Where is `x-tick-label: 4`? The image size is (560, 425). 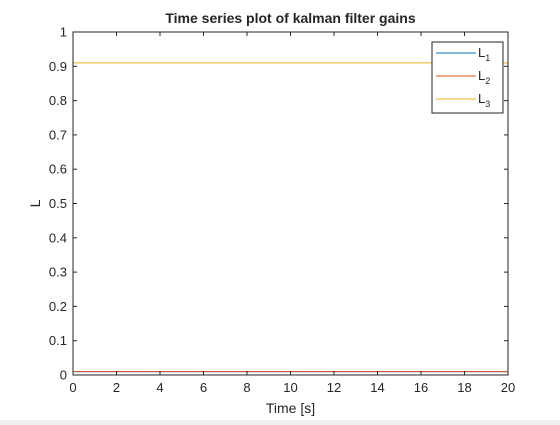 x-tick-label: 4 is located at coordinates (159, 387).